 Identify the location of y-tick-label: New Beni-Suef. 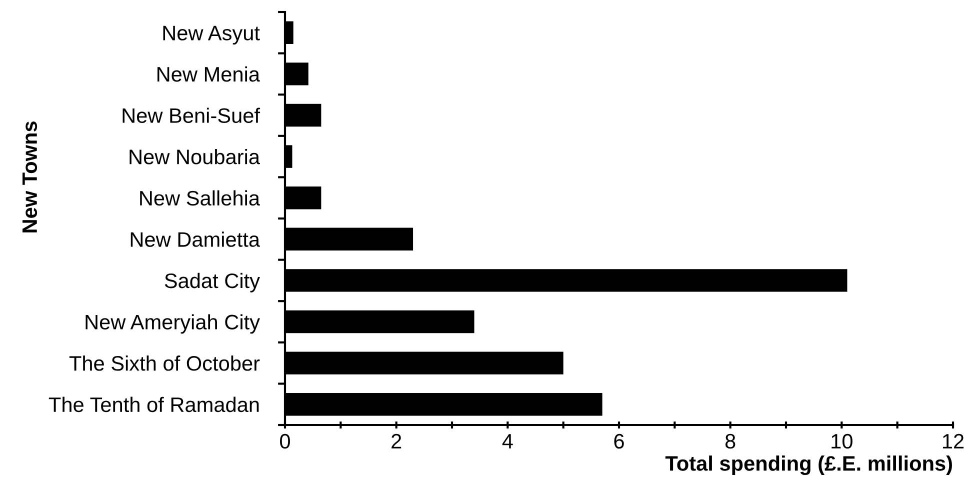
(191, 116).